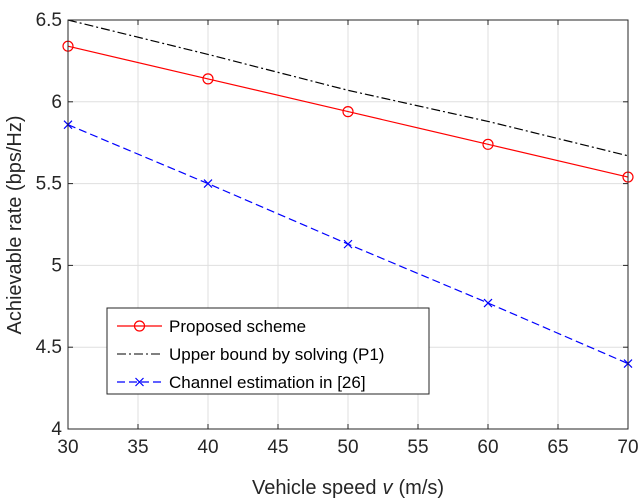 This screenshot has width=640, height=502. Describe the element at coordinates (417, 447) in the screenshot. I see `x-tick-label: 55` at that location.